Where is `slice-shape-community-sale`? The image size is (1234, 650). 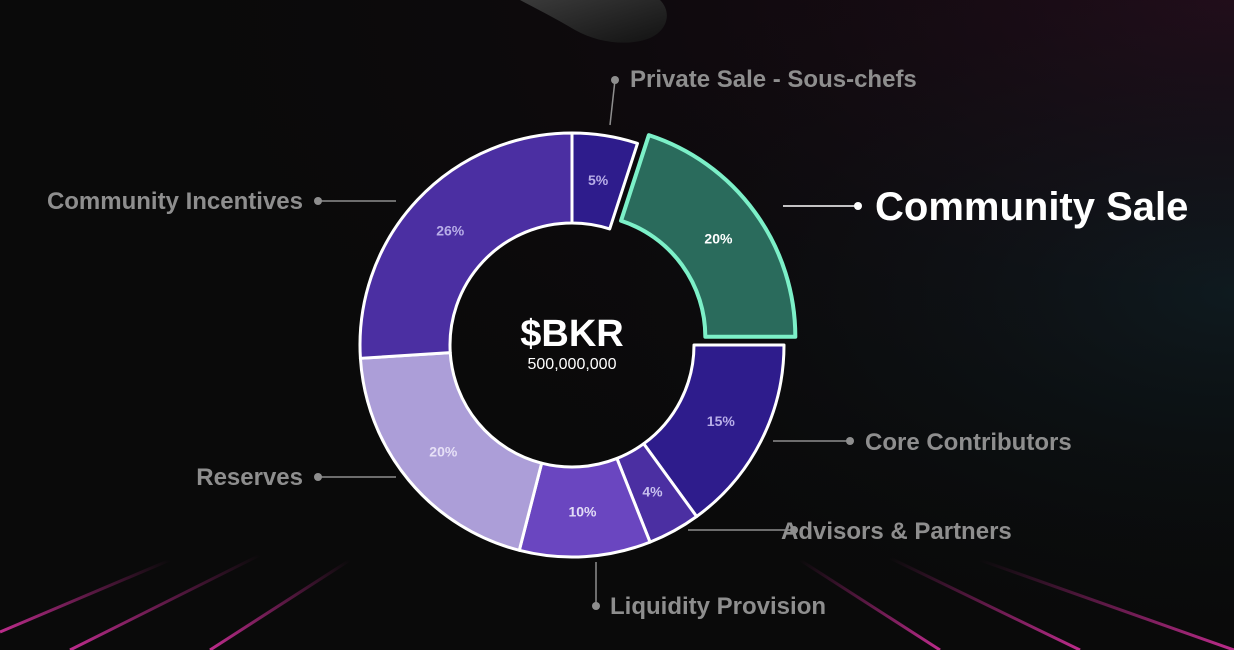 slice-shape-community-sale is located at coordinates (708, 236).